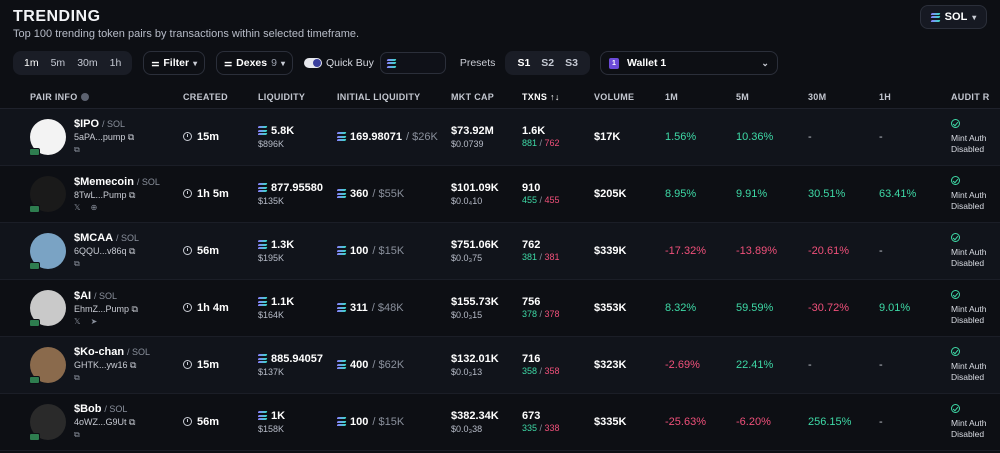  Describe the element at coordinates (524, 63) in the screenshot. I see `preset-s1: S1` at that location.